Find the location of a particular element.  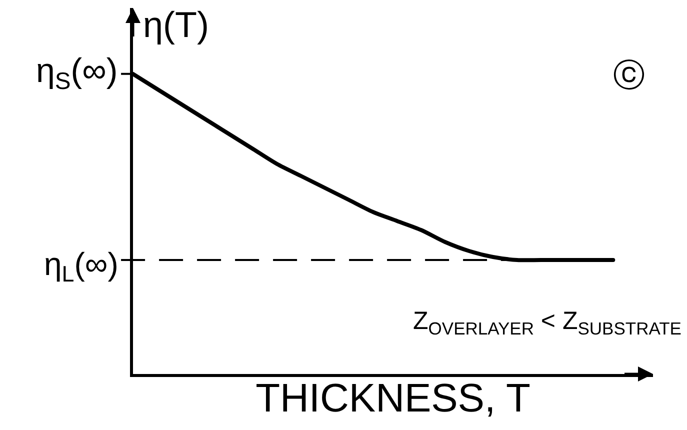

annotation: ⓒ is located at coordinates (629, 75).